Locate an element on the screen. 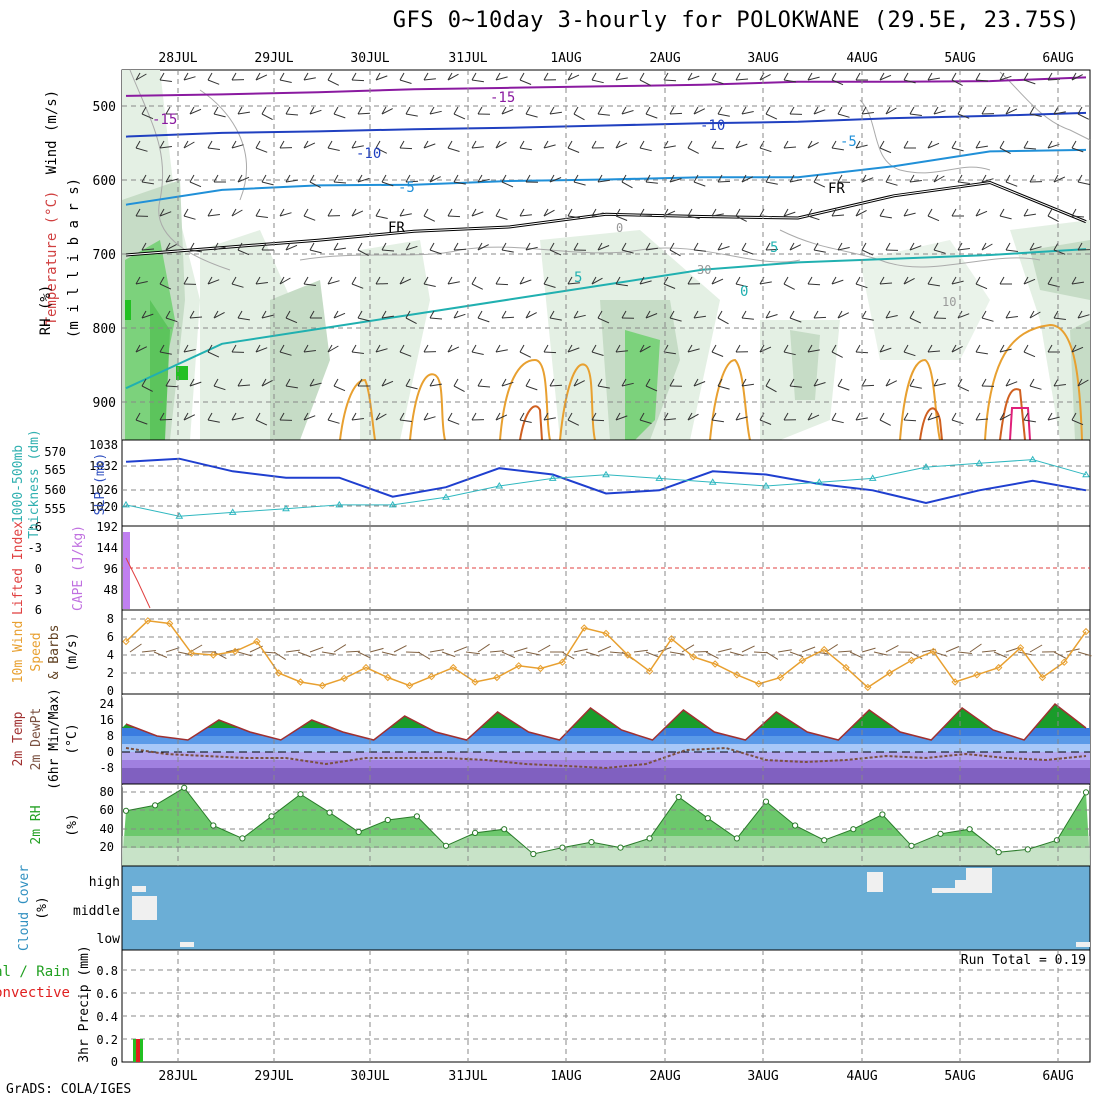 This screenshot has width=1100, height=1100. cape-axis: 192 144 96 48 is located at coordinates (107, 558).